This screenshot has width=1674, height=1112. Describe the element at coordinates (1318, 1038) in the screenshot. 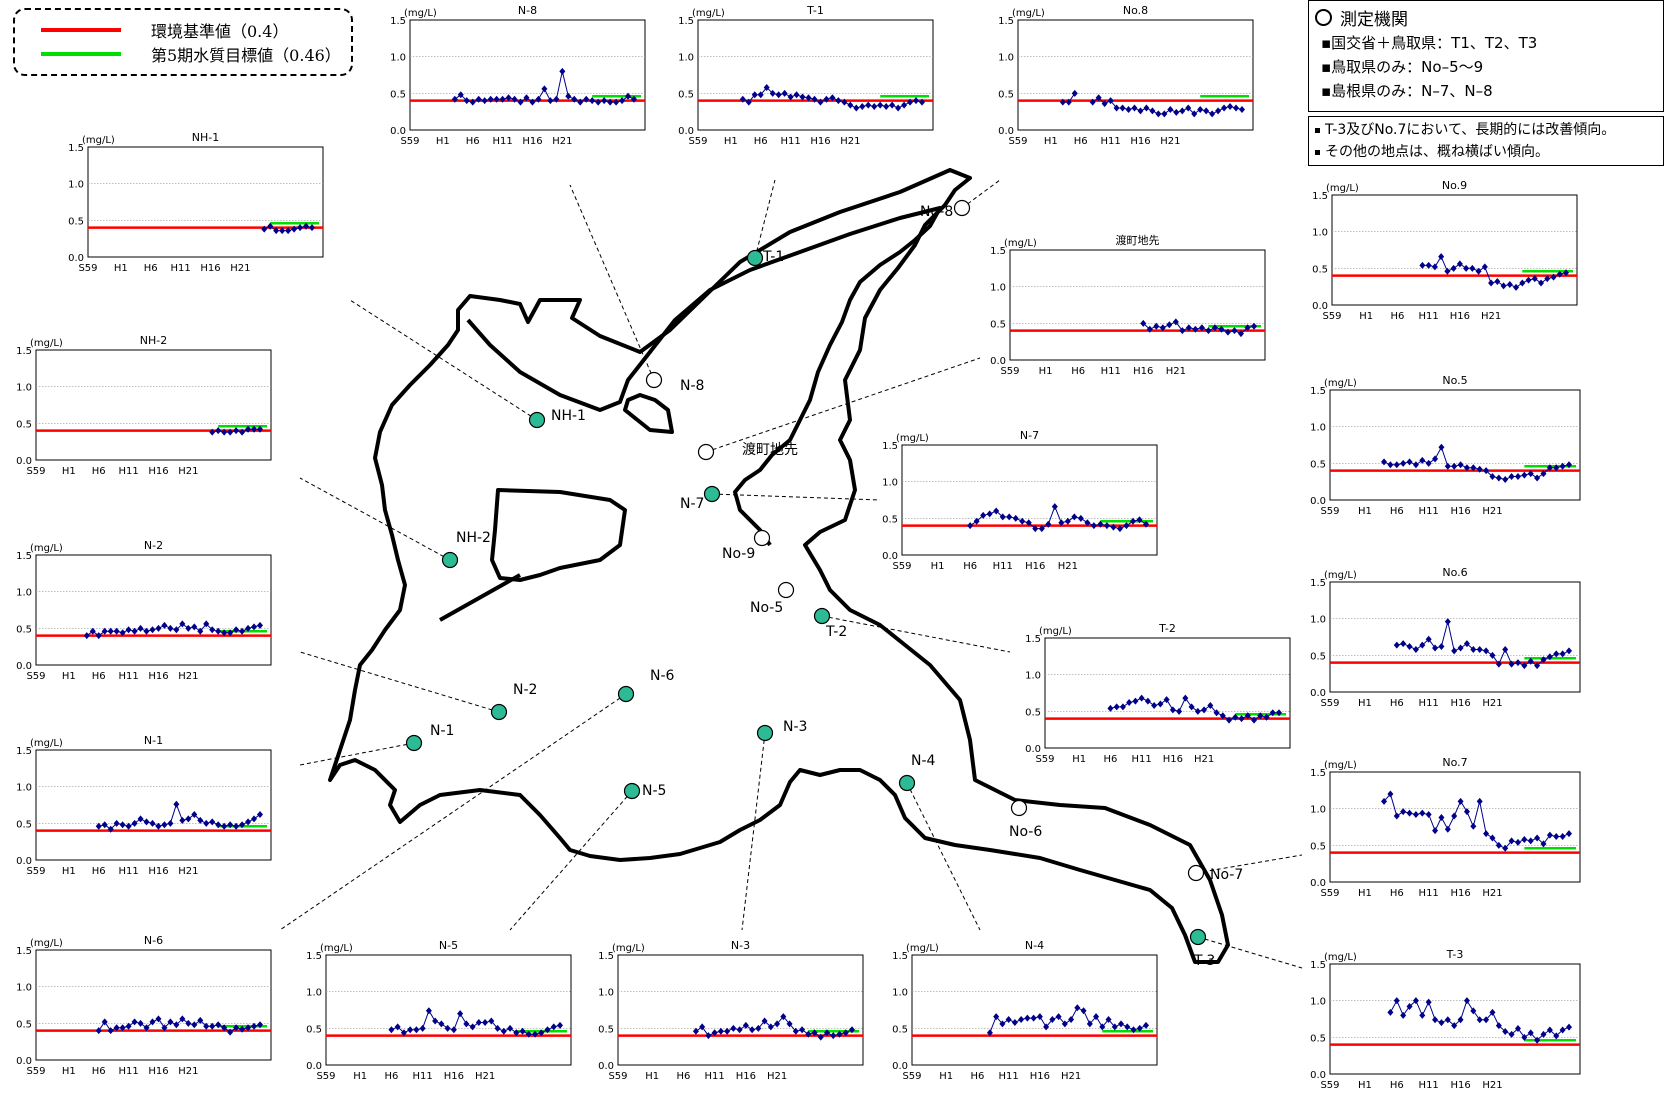

I see `y-tick-label: 0.5` at that location.